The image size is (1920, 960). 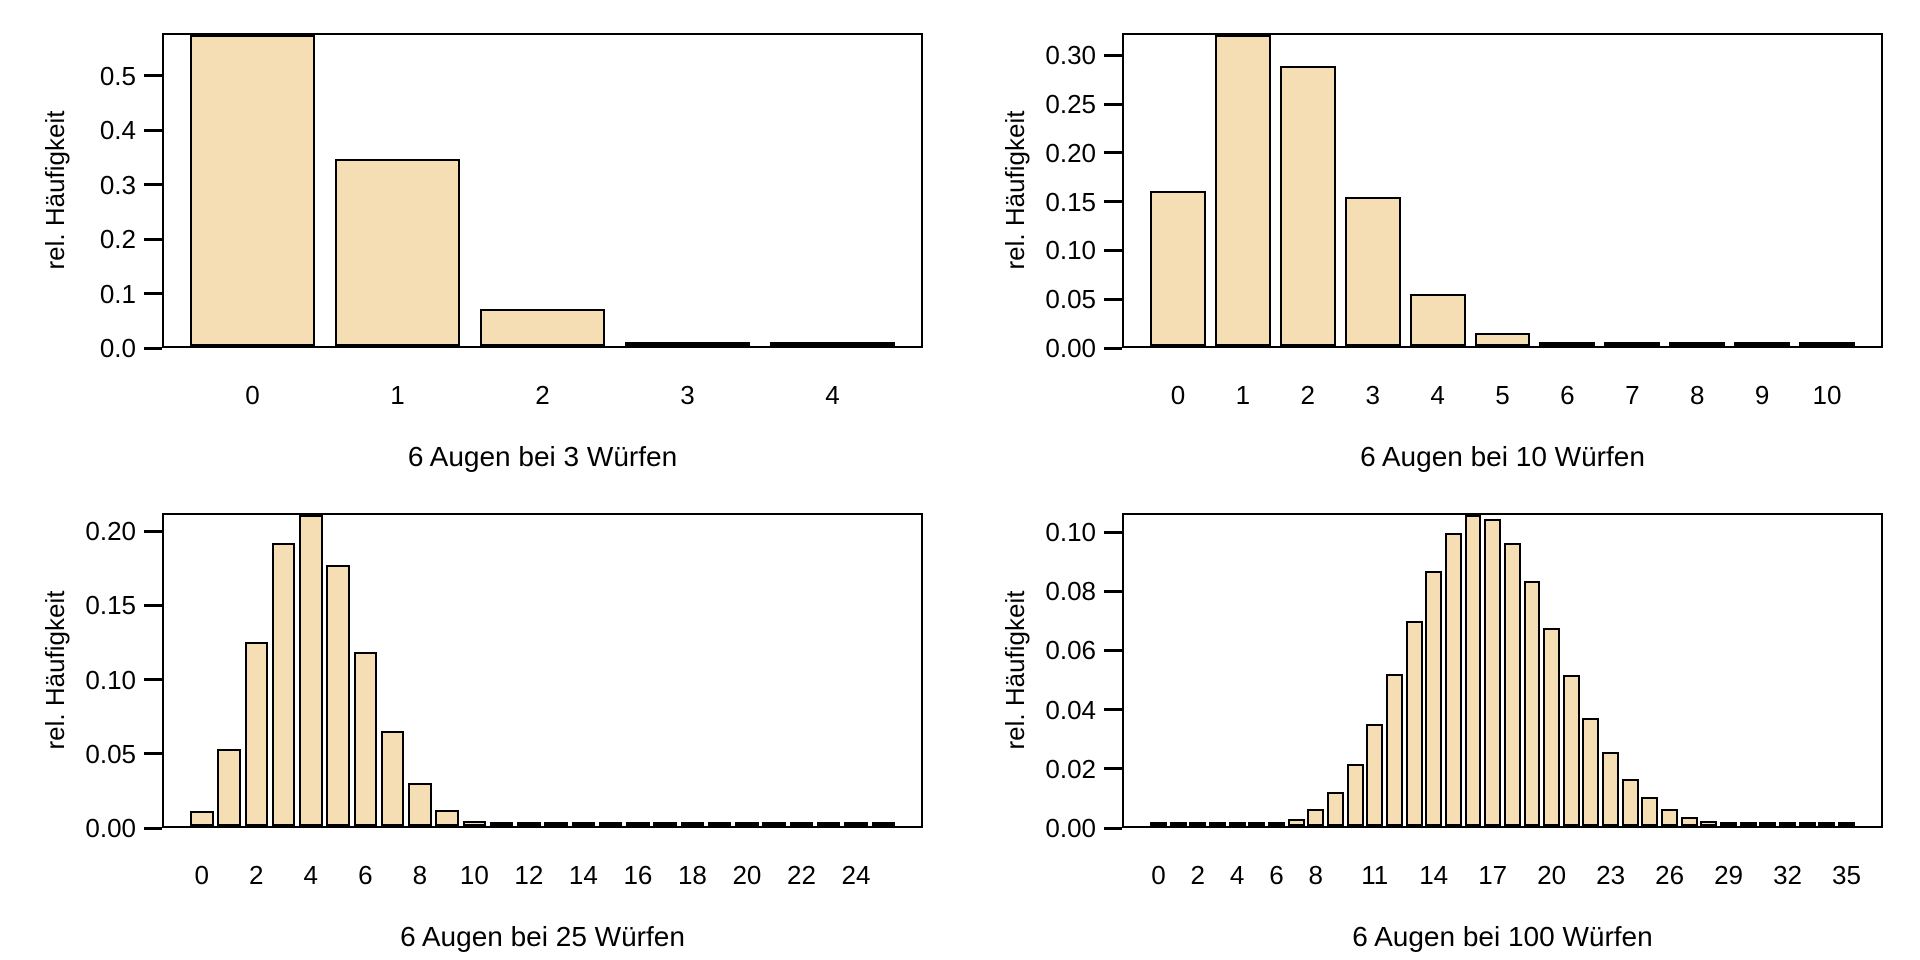 What do you see at coordinates (1276, 875) in the screenshot?
I see `x-axis-tick-label: 6` at bounding box center [1276, 875].